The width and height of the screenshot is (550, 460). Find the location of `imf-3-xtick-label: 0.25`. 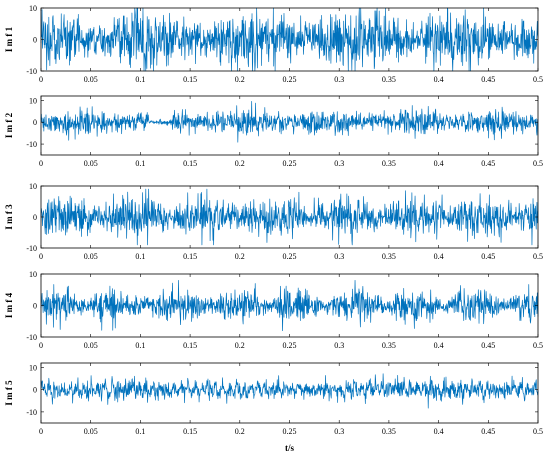

imf-3-xtick-label: 0.25 is located at coordinates (290, 256).